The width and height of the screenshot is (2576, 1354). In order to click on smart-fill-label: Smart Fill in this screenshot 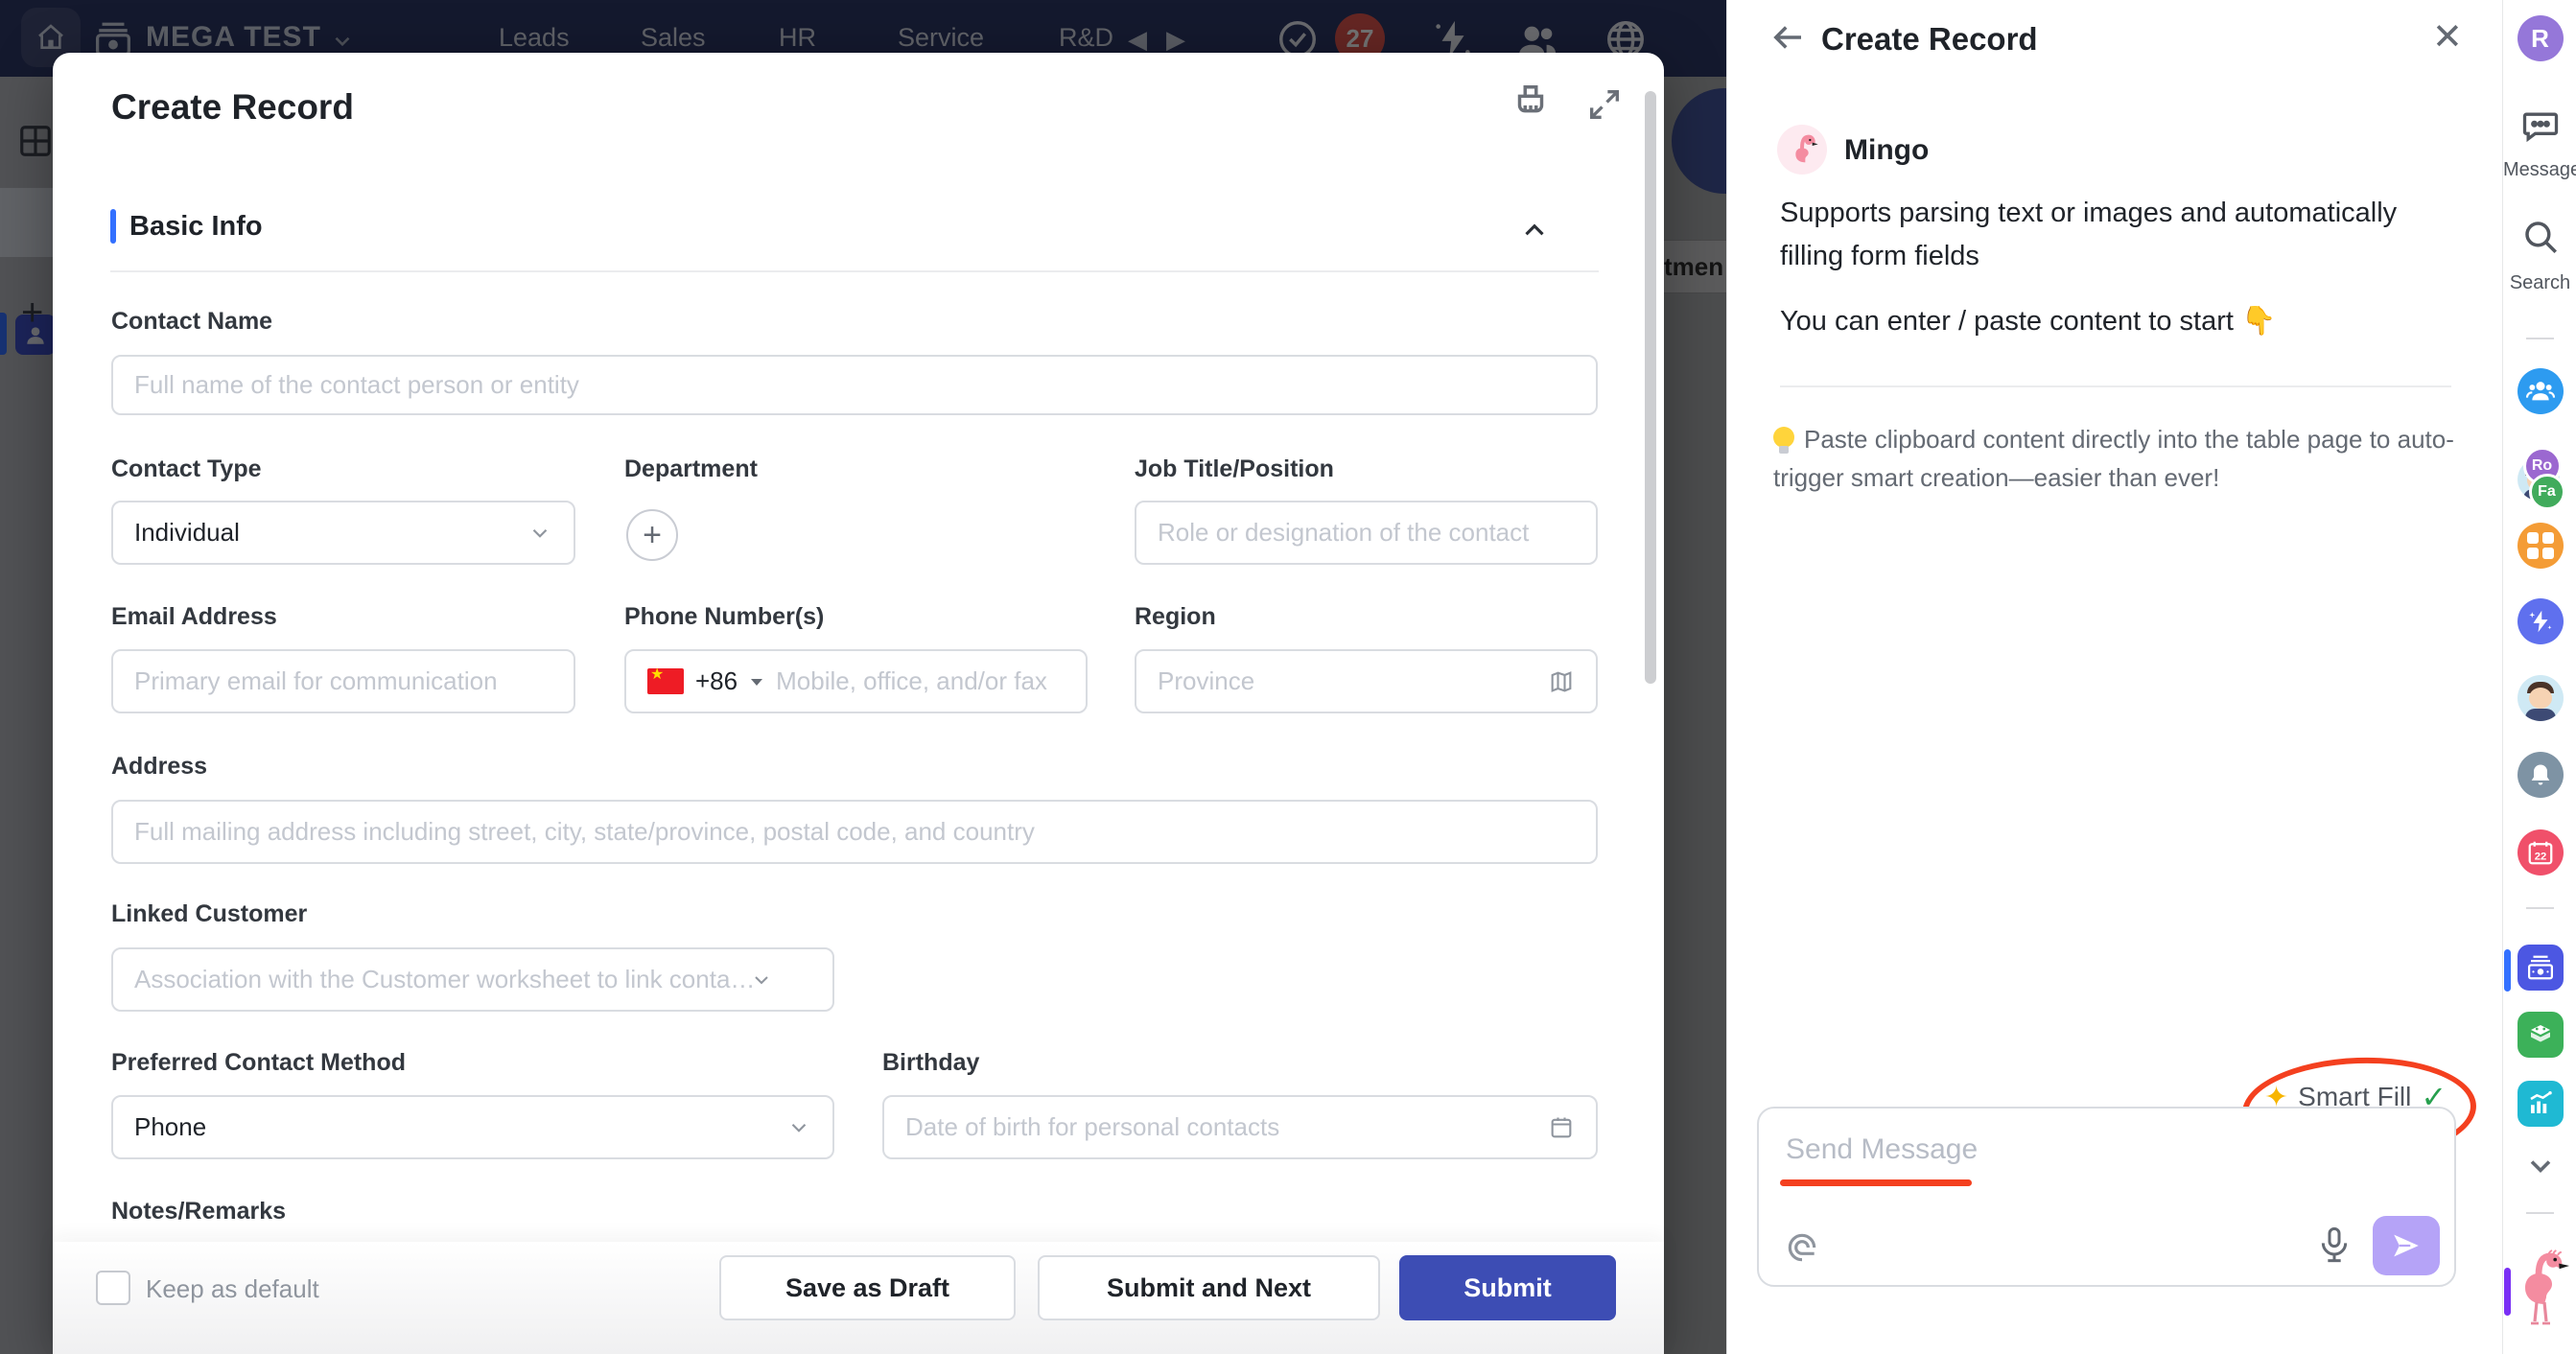, I will do `click(2355, 1097)`.